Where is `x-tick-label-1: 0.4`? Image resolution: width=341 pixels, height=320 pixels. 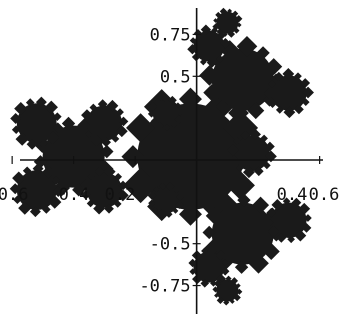 x-tick-label-1: 0.4 is located at coordinates (74, 195).